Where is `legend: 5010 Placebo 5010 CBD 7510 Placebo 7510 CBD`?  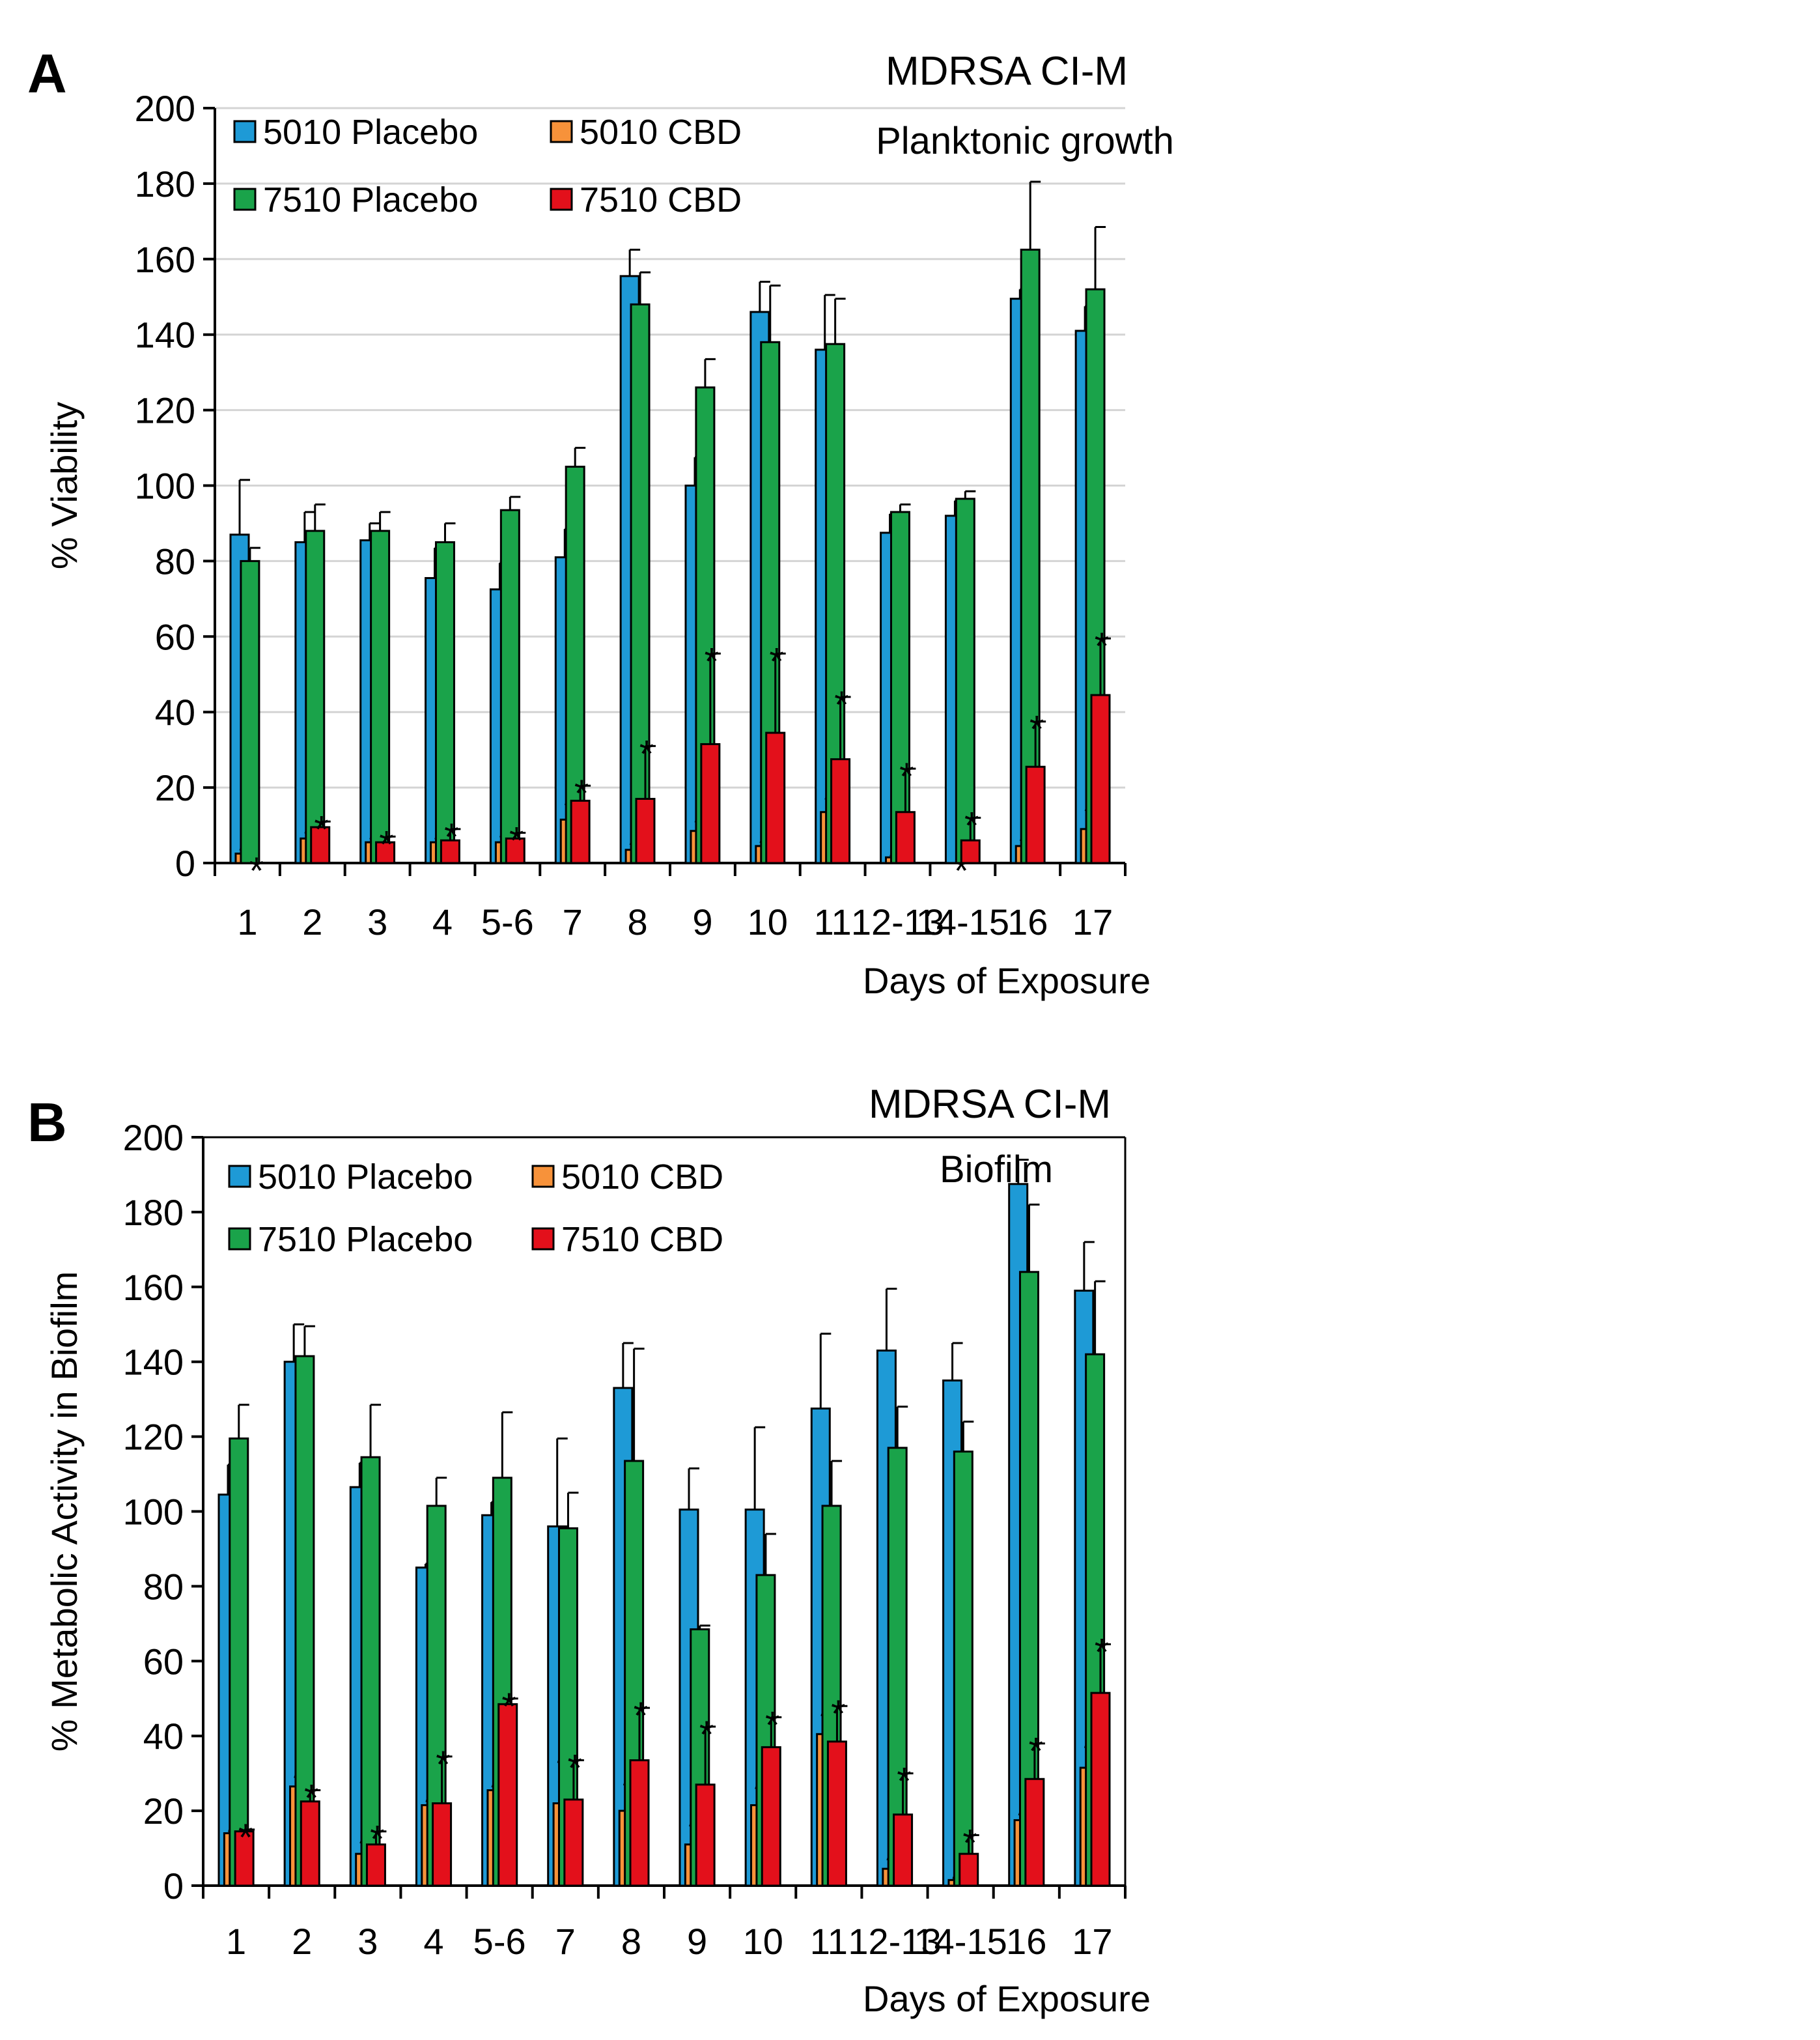
legend: 5010 Placebo 5010 CBD 7510 Placebo 7510 CBD is located at coordinates (476, 1208).